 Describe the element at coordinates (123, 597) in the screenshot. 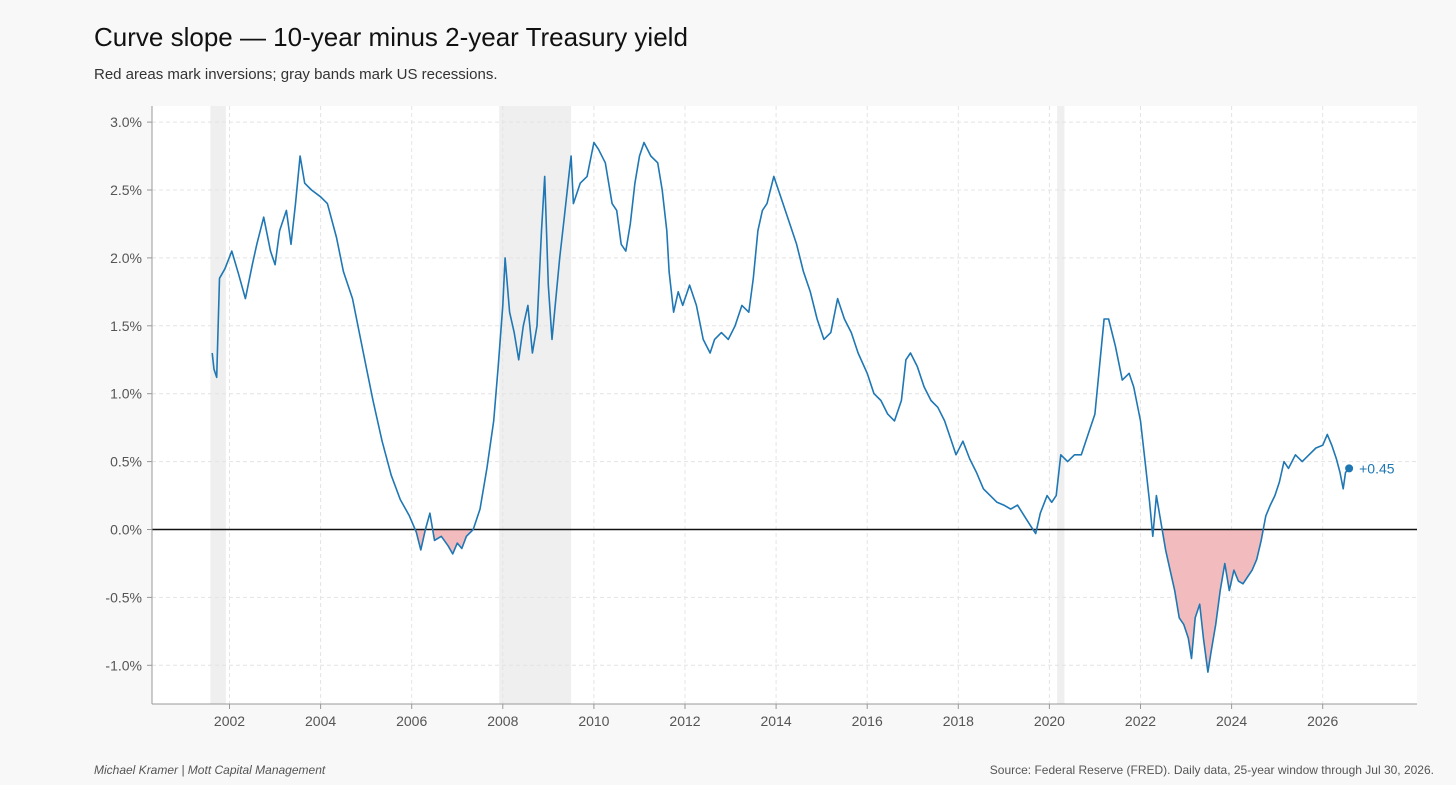

I see `y-tick-label: -0.5%` at that location.